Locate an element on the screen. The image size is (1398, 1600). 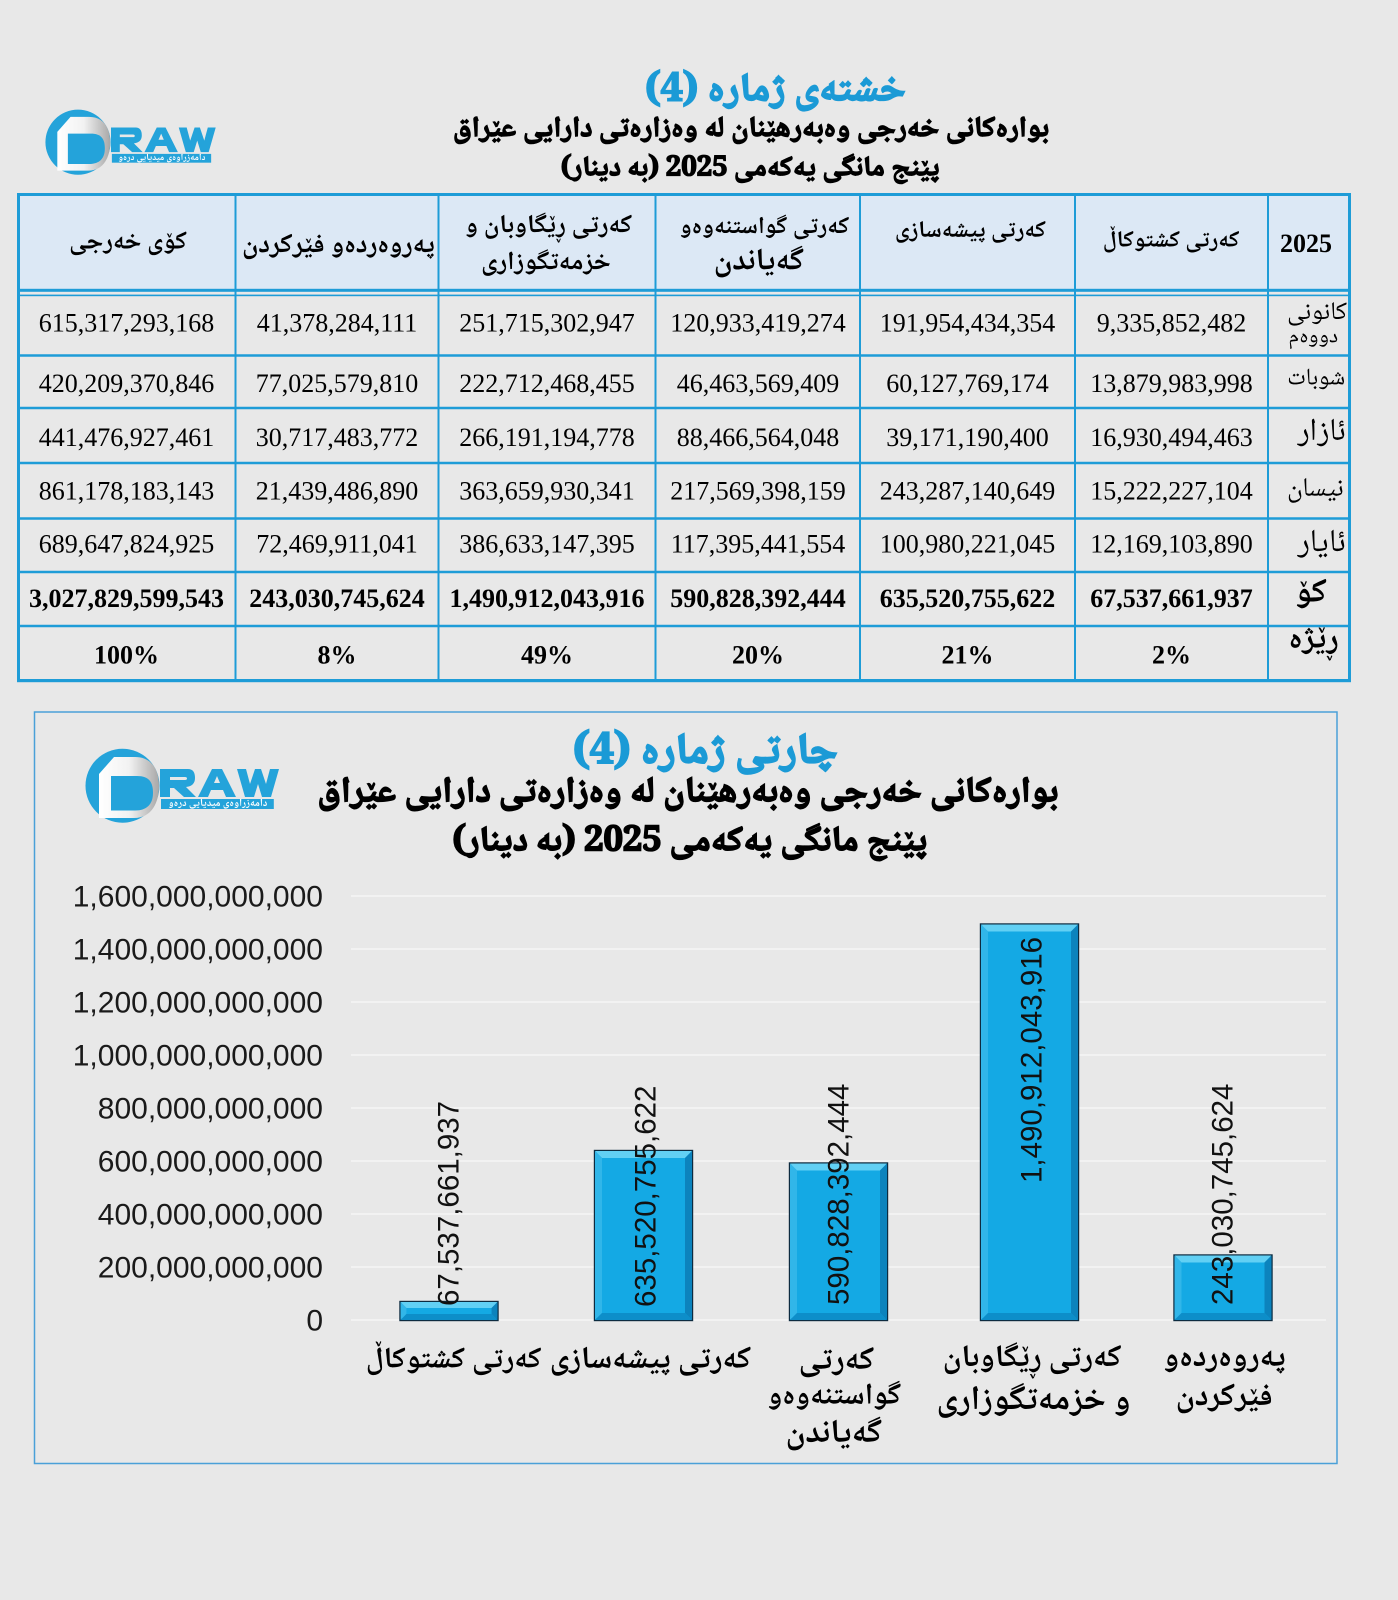
svg-text: 1,000,000,000,000 is located at coordinates (198, 1056).